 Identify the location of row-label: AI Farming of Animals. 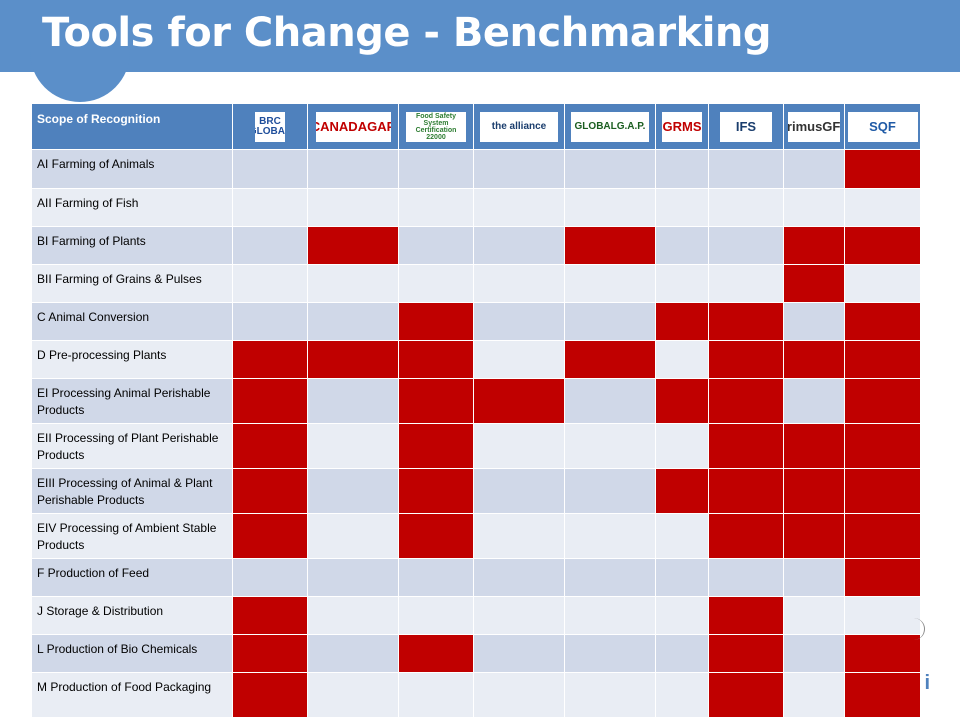
(132, 169).